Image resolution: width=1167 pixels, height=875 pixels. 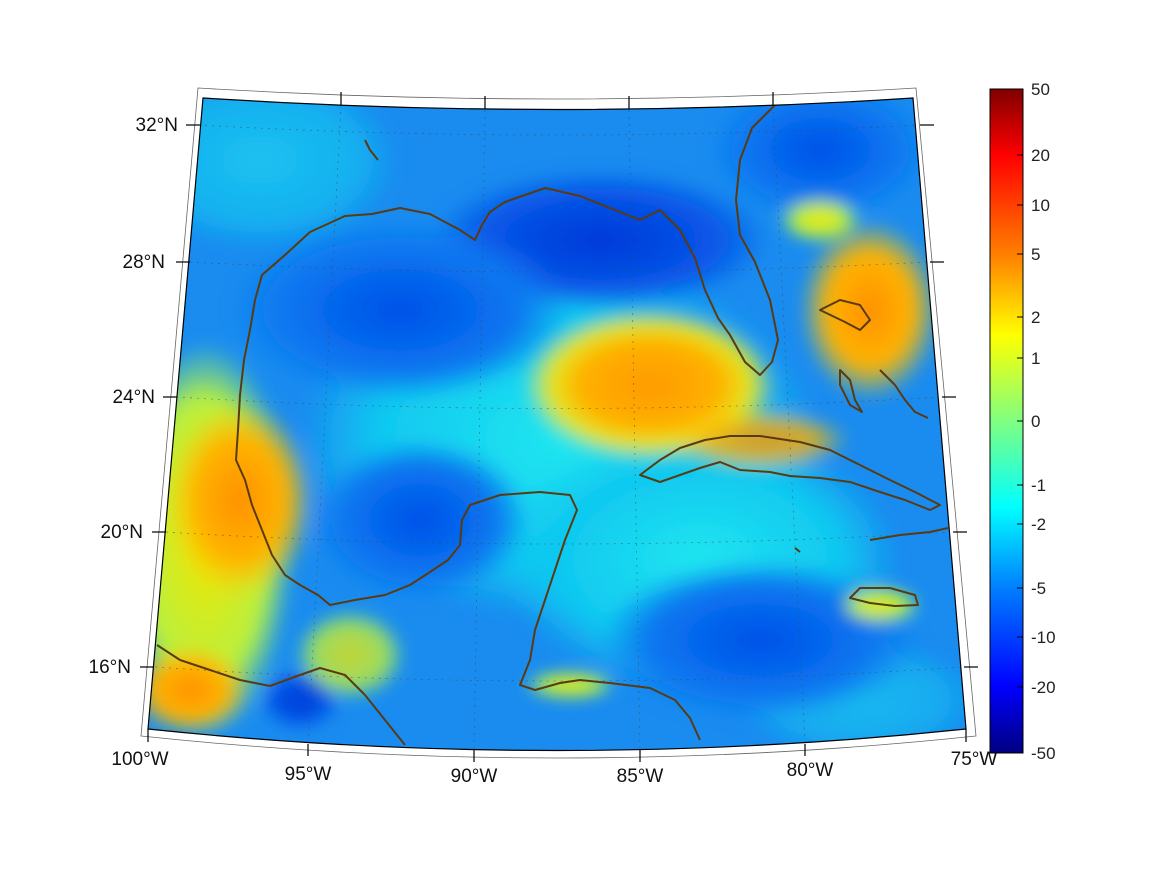 I want to click on colorbar-tick-label: -1, so click(x=1038, y=485).